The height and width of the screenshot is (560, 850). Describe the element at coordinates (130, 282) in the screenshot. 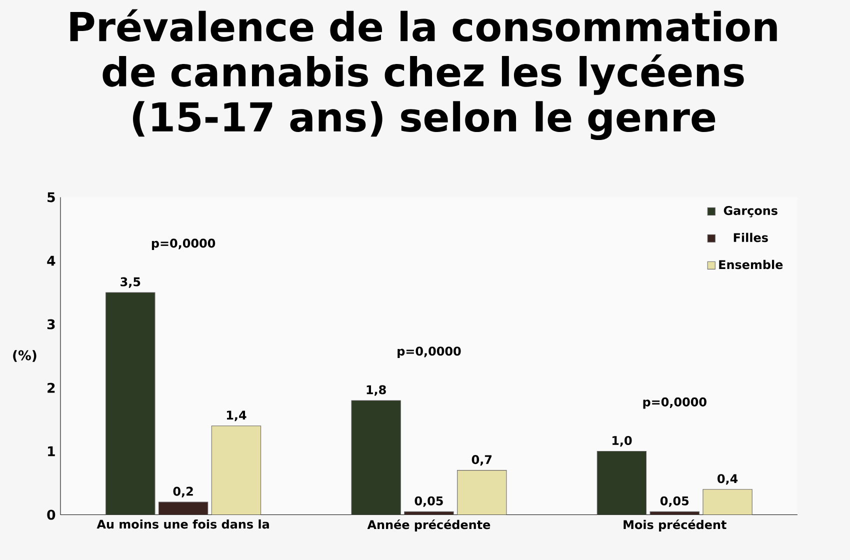

I see `data-label: 3,5` at that location.